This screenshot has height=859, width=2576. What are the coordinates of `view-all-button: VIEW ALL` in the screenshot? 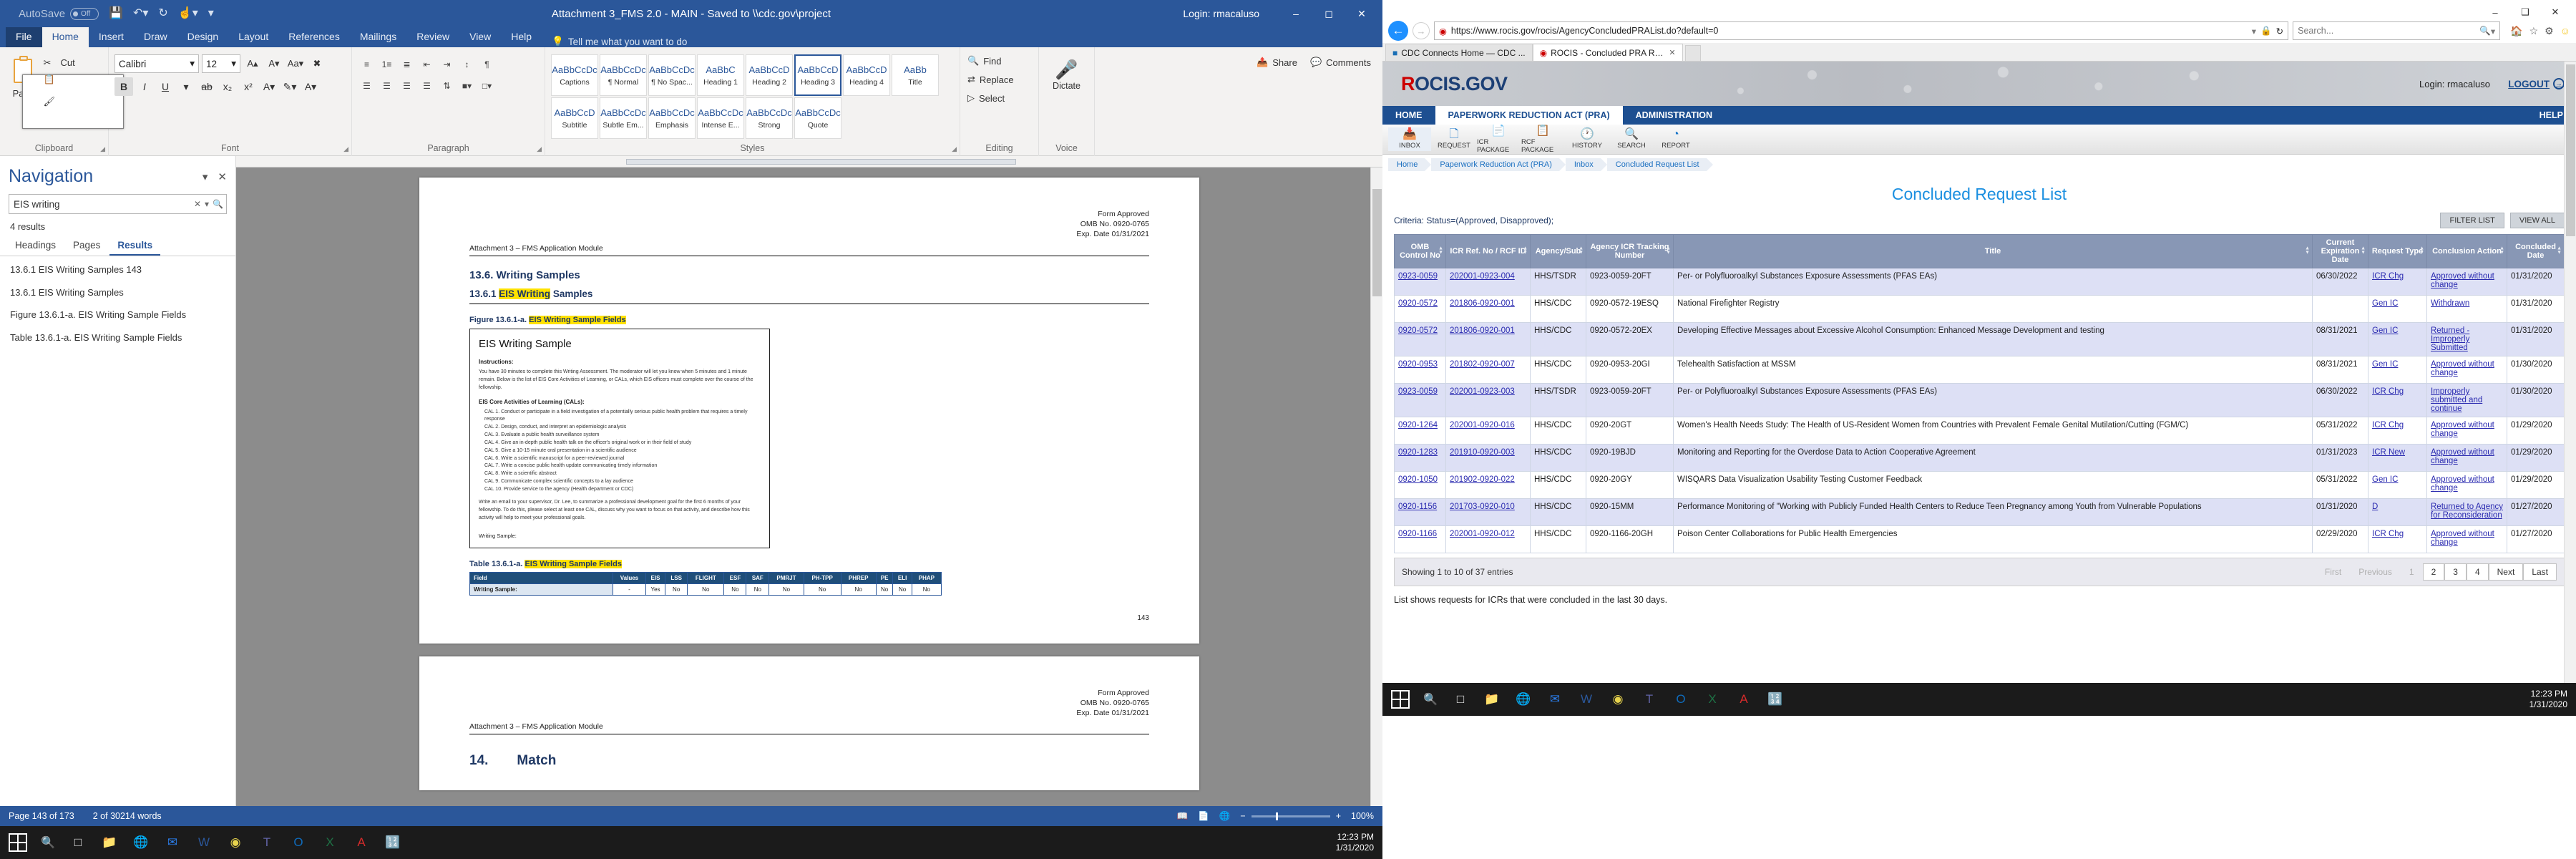 It's located at (2537, 220).